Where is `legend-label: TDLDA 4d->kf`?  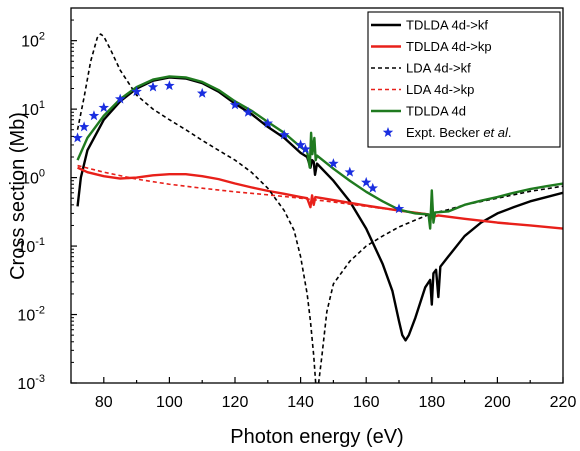
legend-label: TDLDA 4d->kf is located at coordinates (447, 25).